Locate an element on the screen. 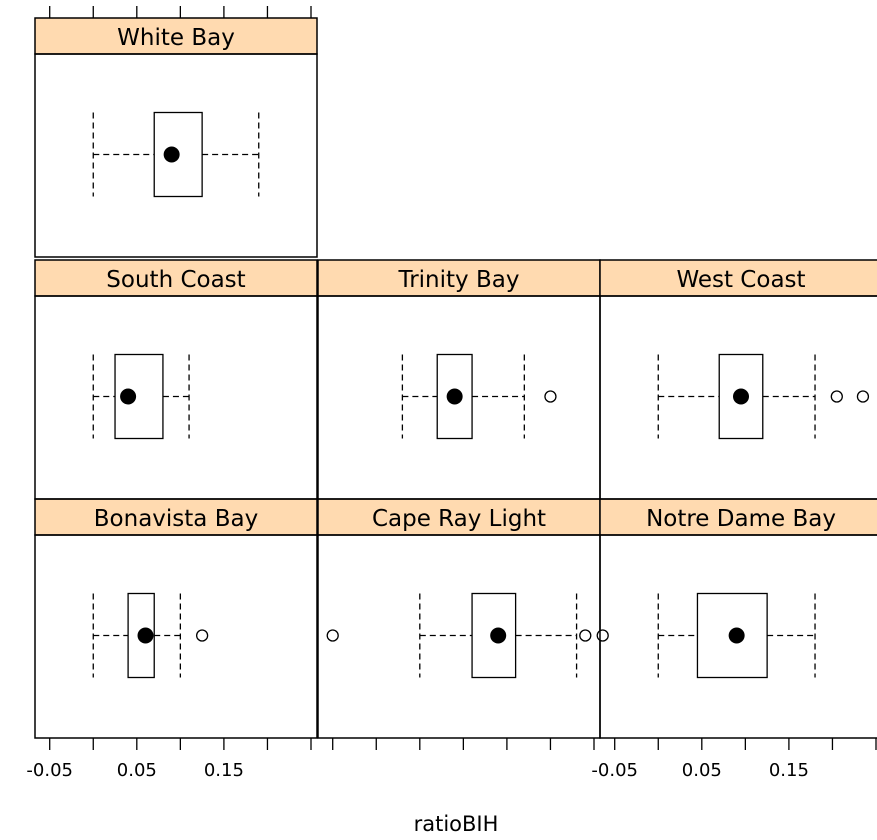  strip-label: White Bay is located at coordinates (176, 38).